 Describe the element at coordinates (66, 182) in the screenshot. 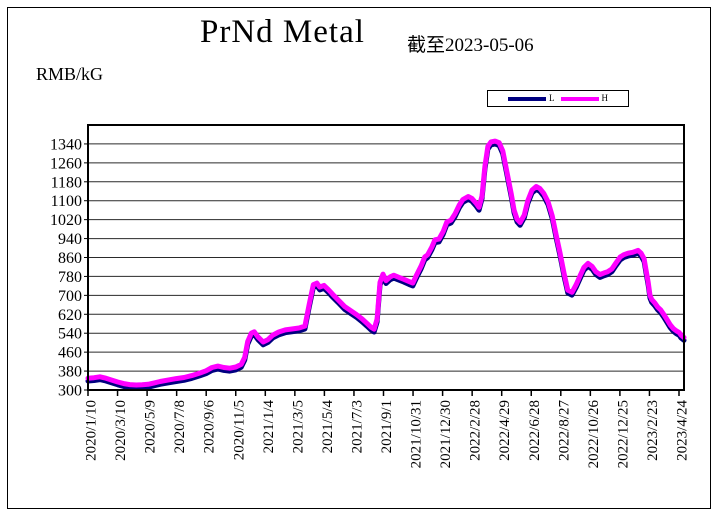

I see `y-axis-label: 1180` at that location.